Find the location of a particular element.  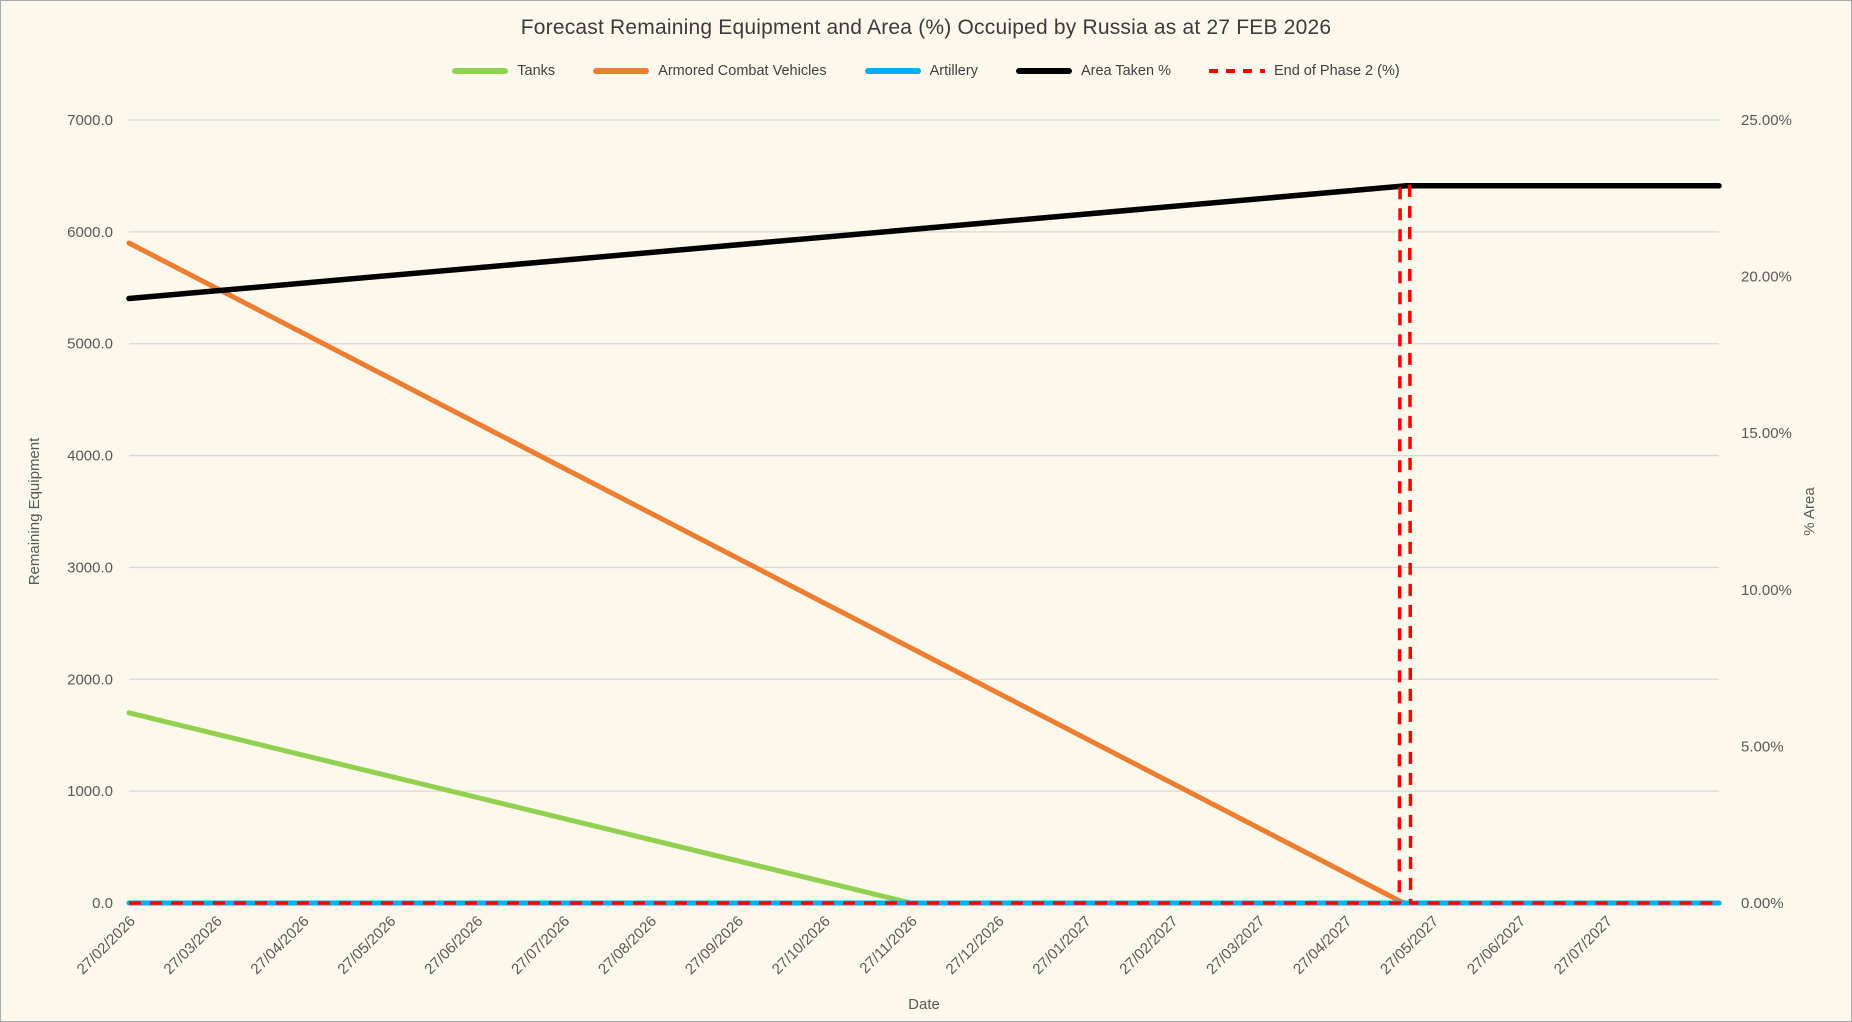

legend-item-end-of-phase-2: End of Phase 2 (%) is located at coordinates (1304, 71).